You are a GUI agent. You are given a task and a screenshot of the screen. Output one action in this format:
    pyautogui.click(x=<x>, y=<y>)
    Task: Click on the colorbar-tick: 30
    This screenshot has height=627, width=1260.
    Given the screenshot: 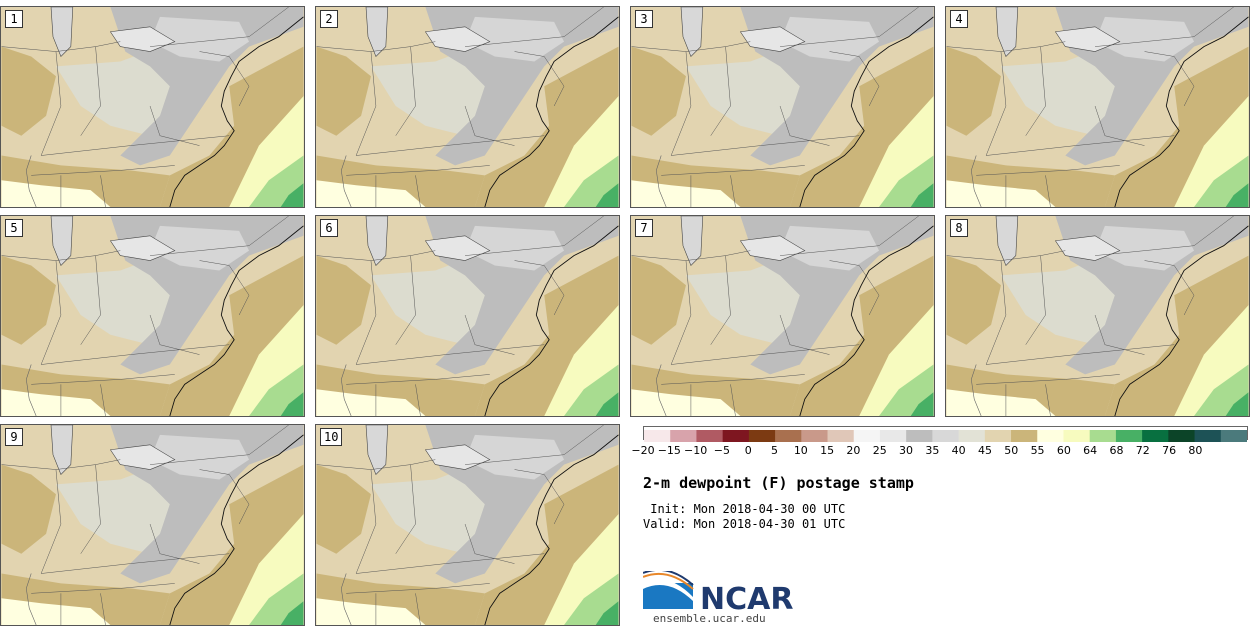 What is the action you would take?
    pyautogui.click(x=906, y=450)
    